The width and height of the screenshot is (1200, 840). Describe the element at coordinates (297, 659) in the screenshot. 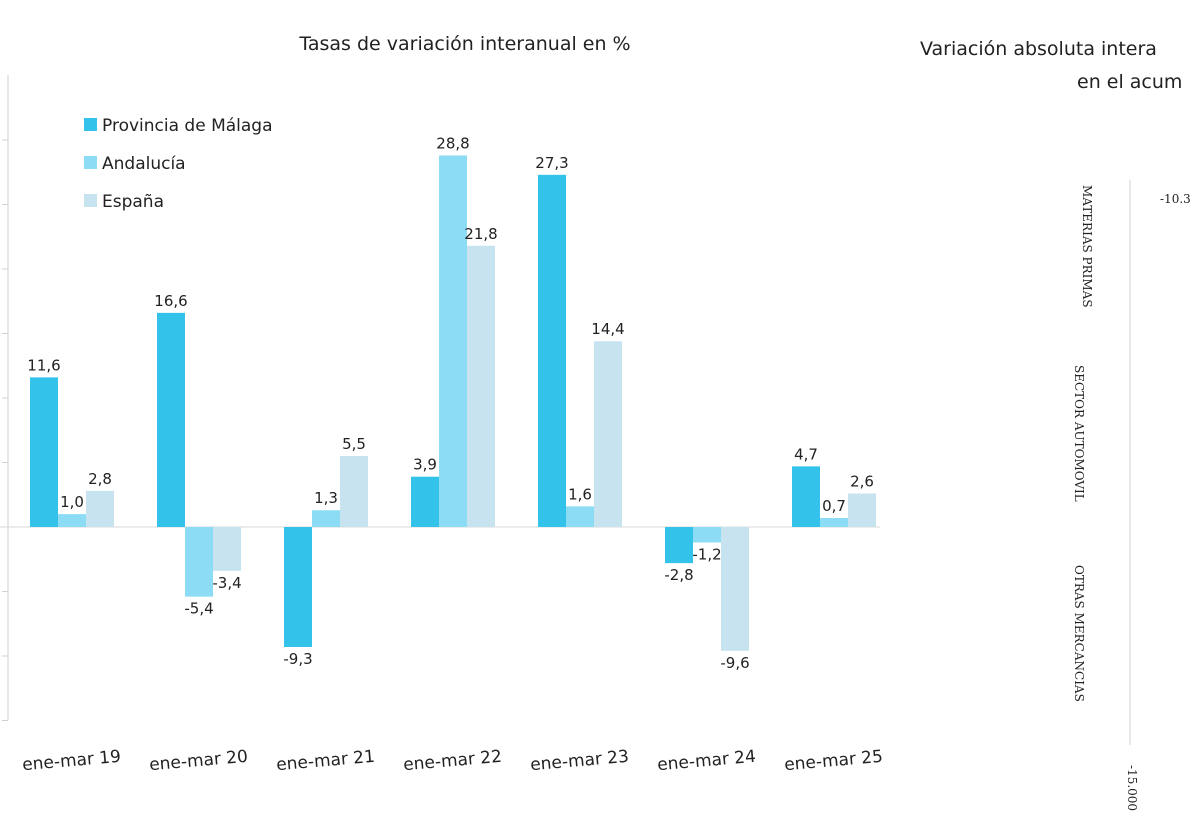

I see `data-label: -9,3` at that location.